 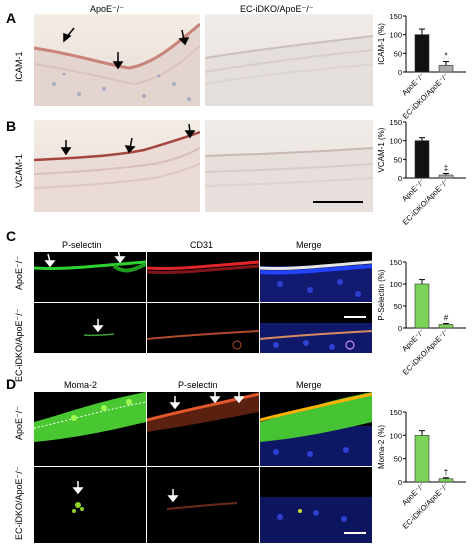 I want to click on row-label-ec-idko-d: EC-iDKO/ApoE⁻/⁻, so click(x=19, y=503).